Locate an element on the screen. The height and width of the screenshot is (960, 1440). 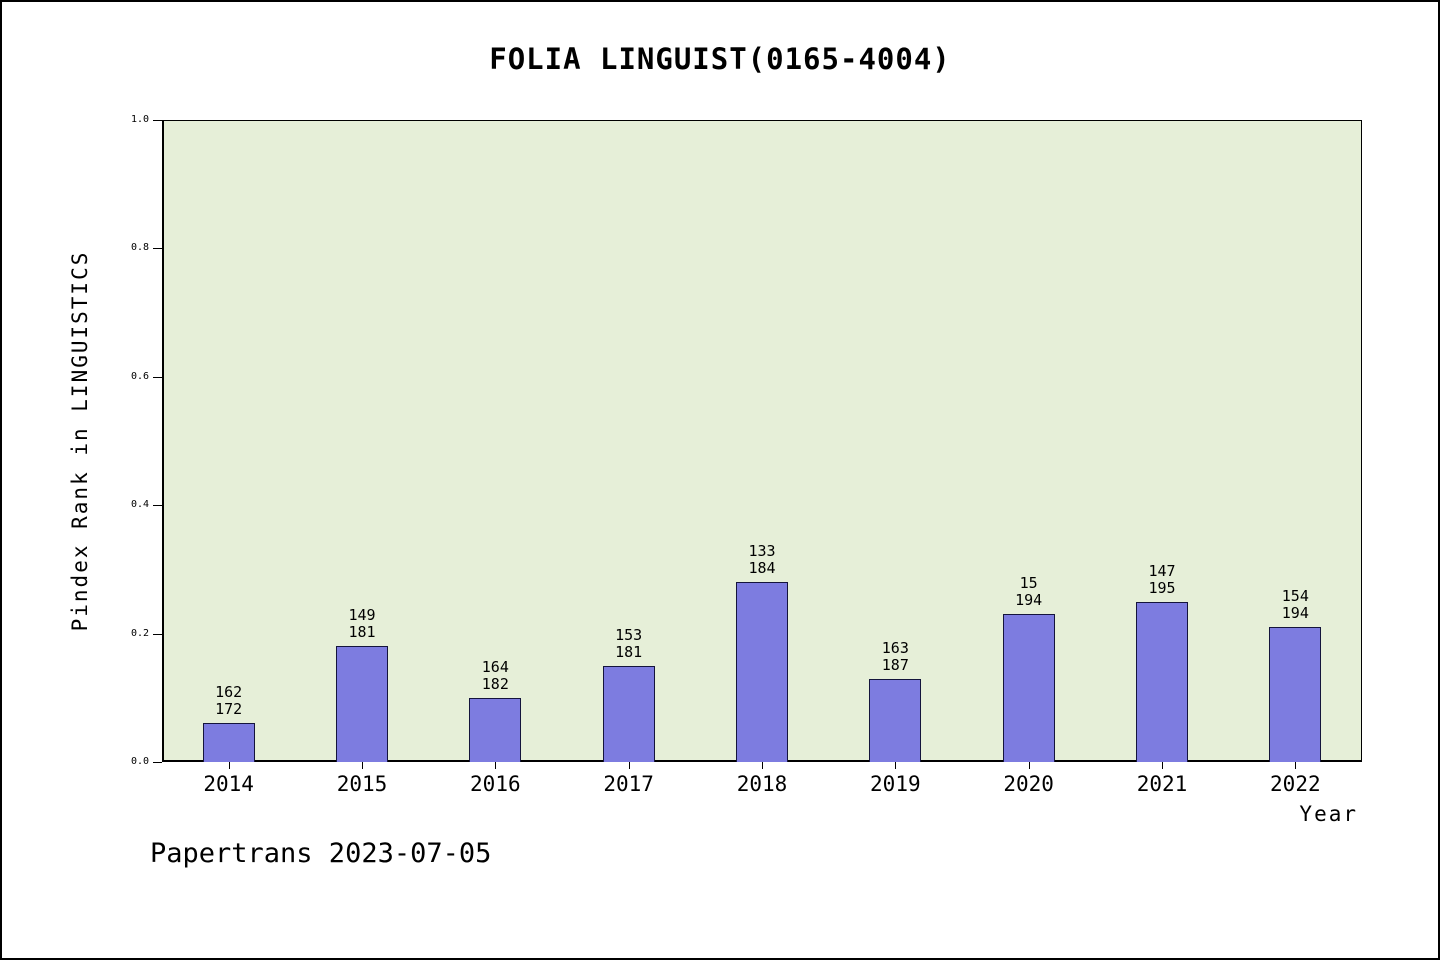
y-tick-label-0.4: 0.4 is located at coordinates (139, 505).